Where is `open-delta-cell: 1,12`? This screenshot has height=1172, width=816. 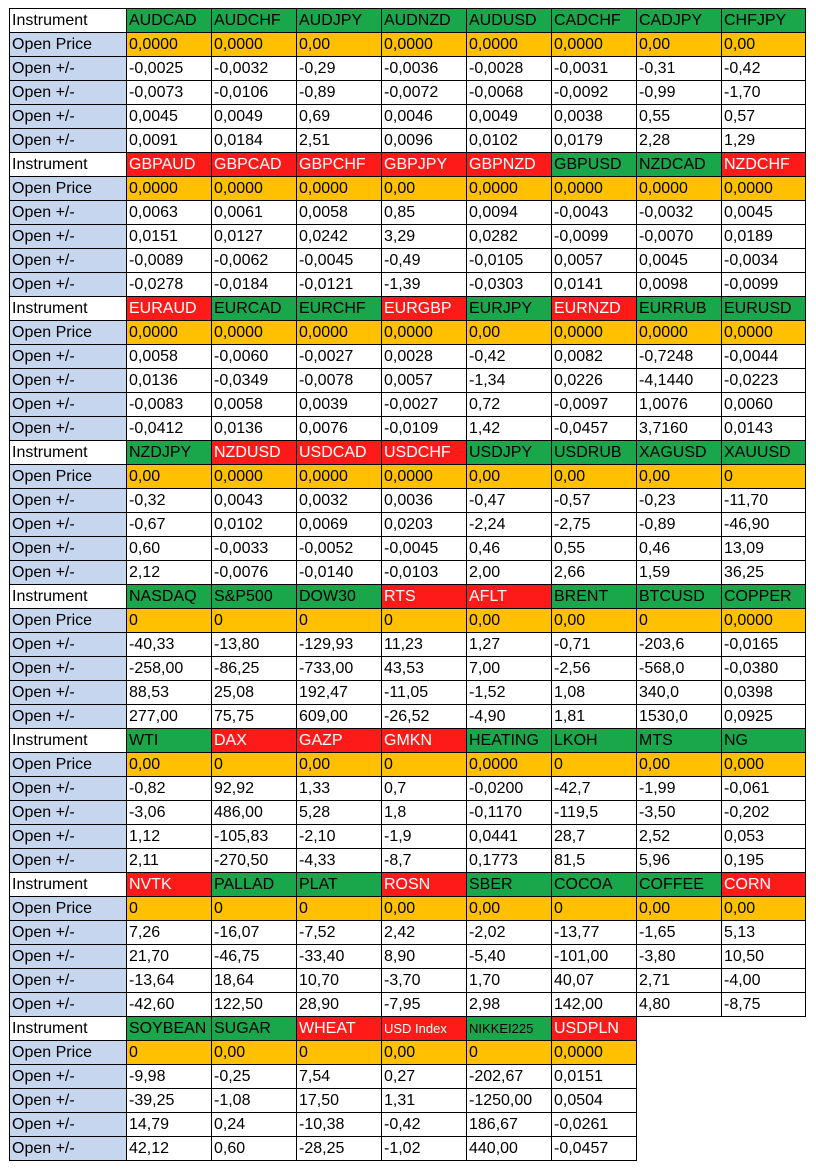
open-delta-cell: 1,12 is located at coordinates (169, 836).